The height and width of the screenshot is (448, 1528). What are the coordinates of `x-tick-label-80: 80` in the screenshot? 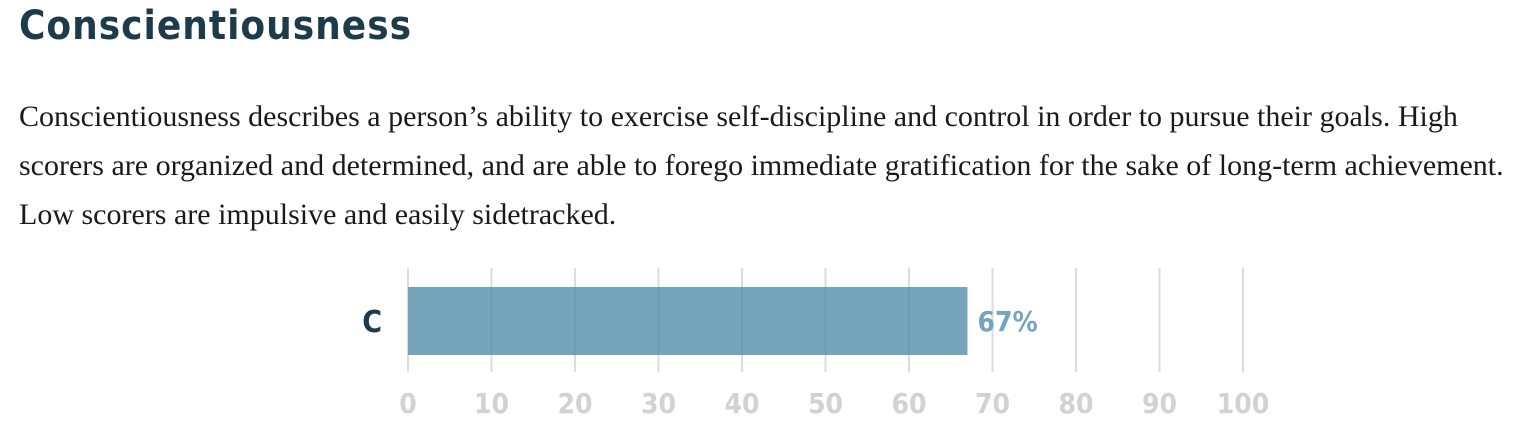 It's located at (1075, 403).